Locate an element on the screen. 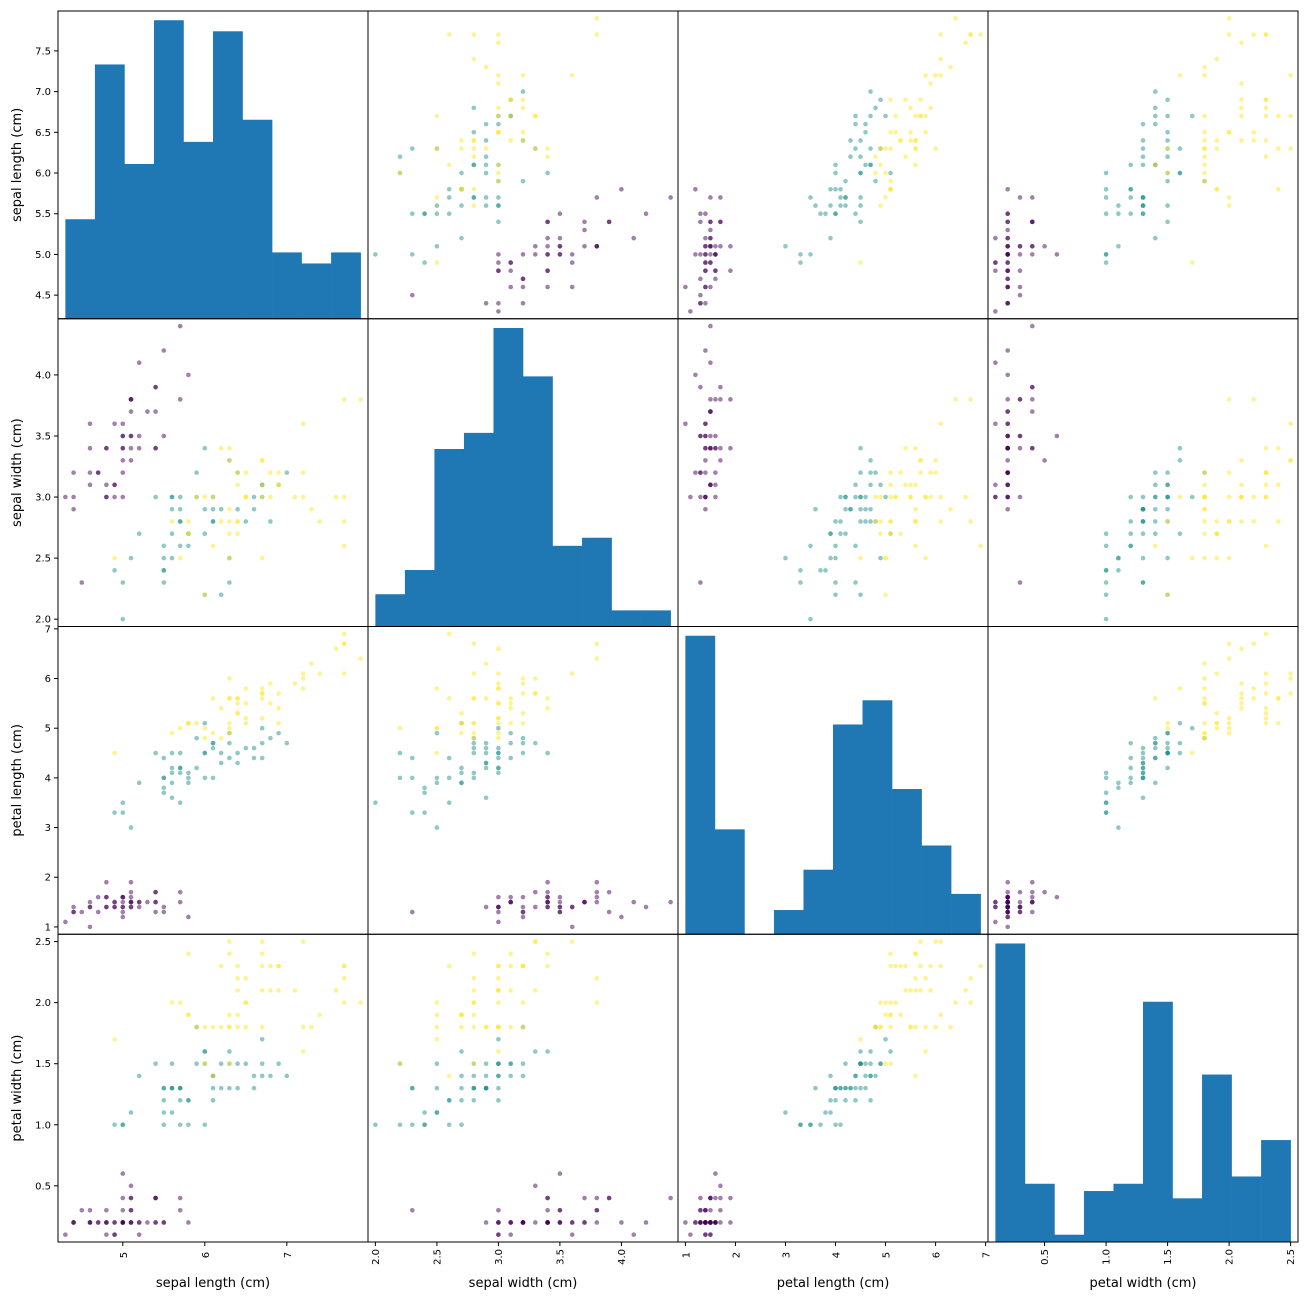 Image resolution: width=1307 pixels, height=1299 pixels. y-tick-label: 2.5 is located at coordinates (43, 559).